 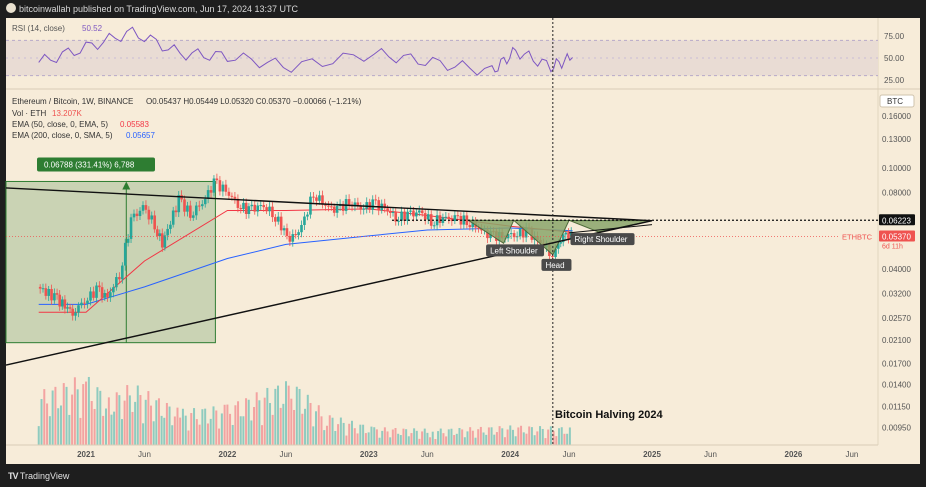 What do you see at coordinates (304, 410) in the screenshot?
I see `volume-bars` at bounding box center [304, 410].